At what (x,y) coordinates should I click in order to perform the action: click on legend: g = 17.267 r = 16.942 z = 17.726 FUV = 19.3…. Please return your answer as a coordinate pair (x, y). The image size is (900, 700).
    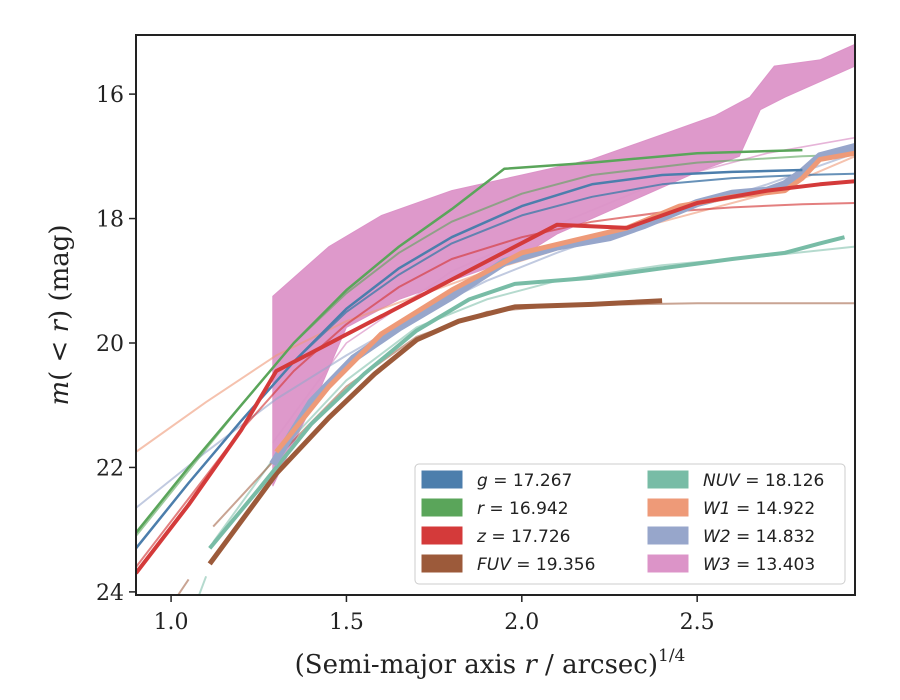
    Looking at the image, I should click on (630, 524).